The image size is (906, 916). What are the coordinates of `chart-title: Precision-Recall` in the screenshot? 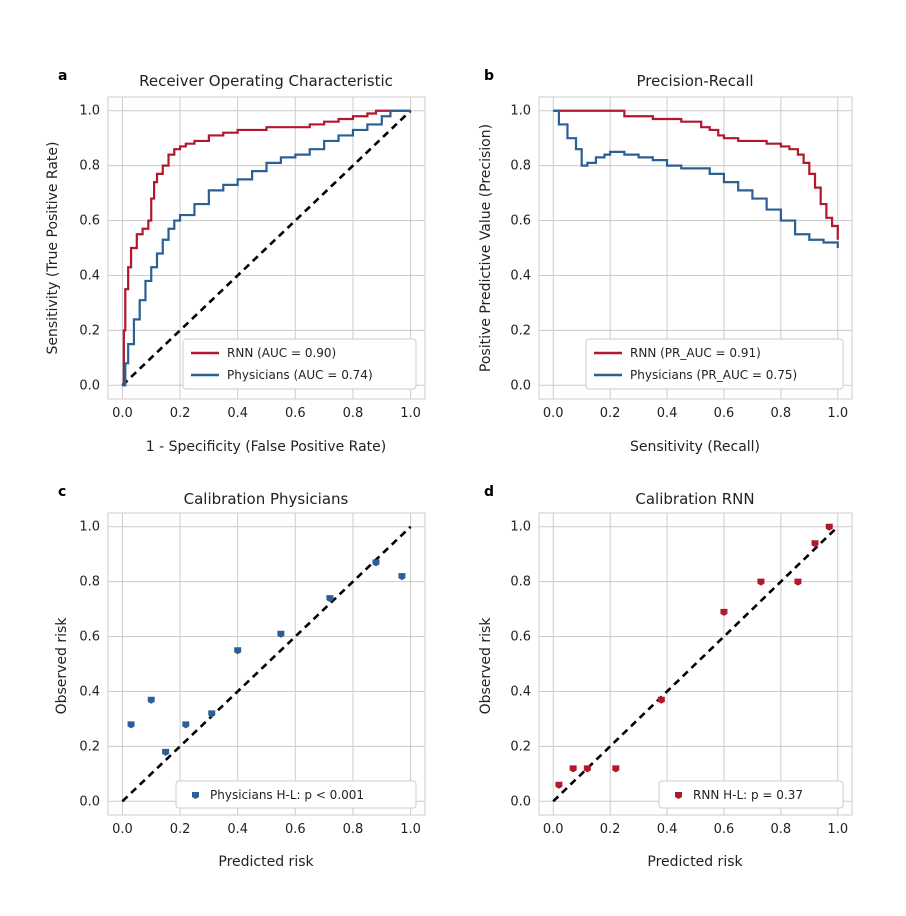 It's located at (694, 81).